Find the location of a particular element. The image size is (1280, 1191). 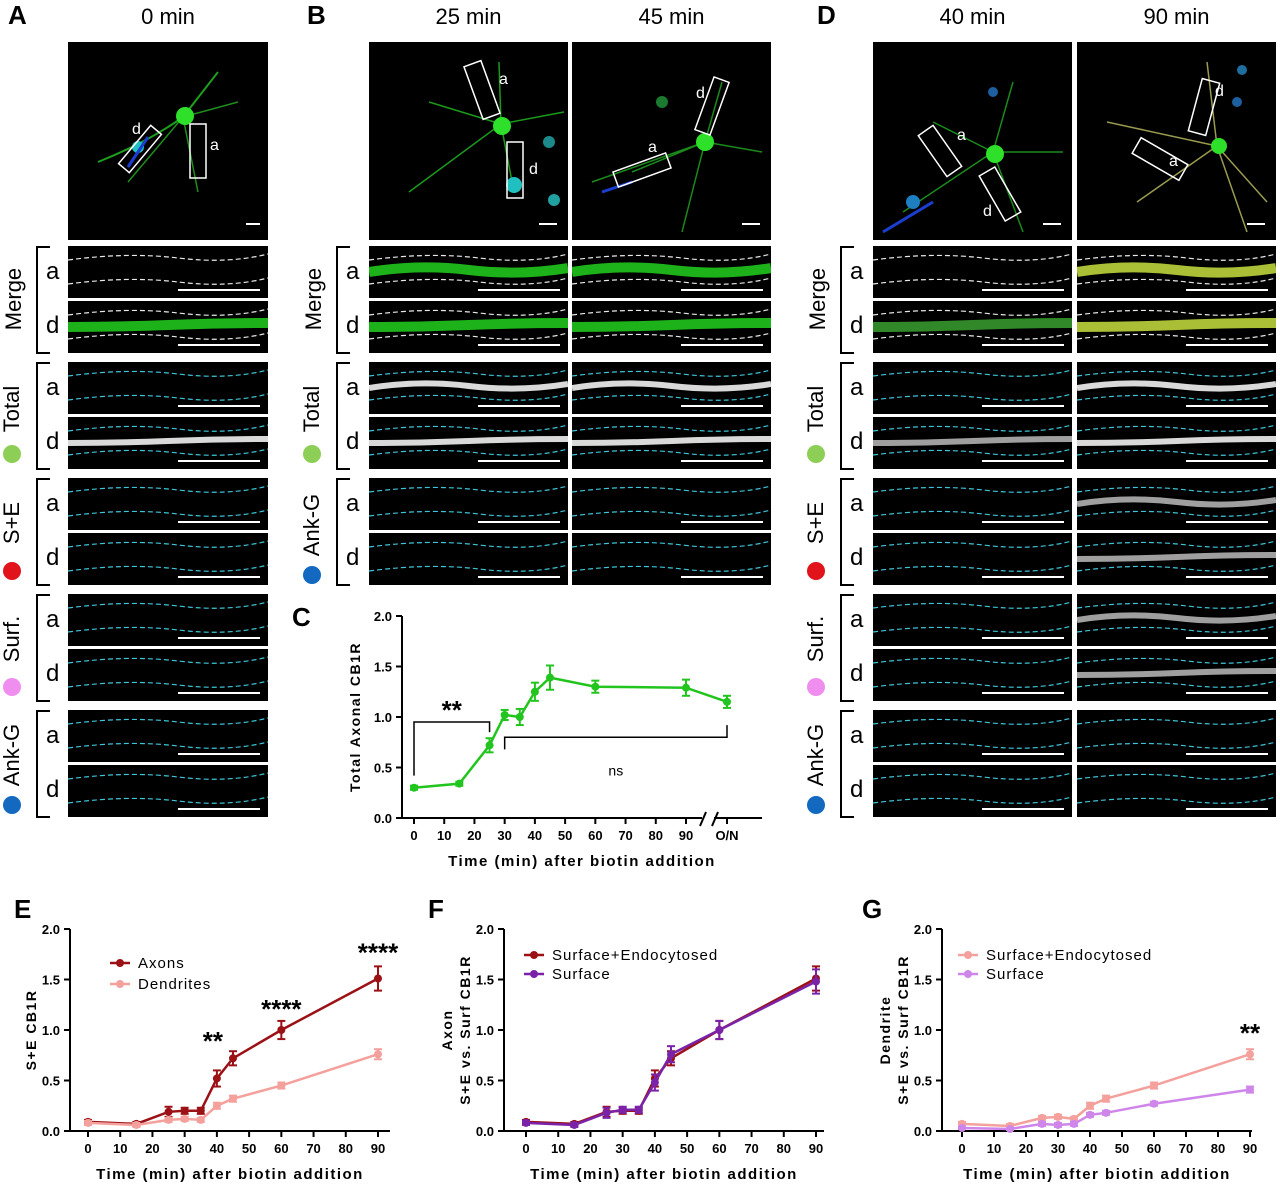

svg-text: d is located at coordinates (1219, 91).